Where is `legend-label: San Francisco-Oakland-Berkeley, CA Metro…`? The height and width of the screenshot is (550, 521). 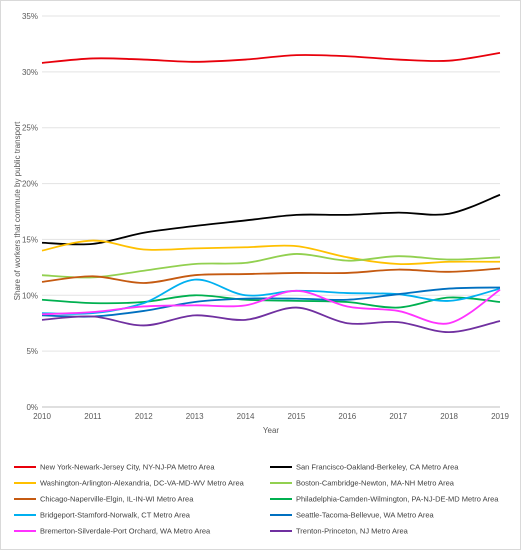 legend-label: San Francisco-Oakland-Berkeley, CA Metro… is located at coordinates (377, 467).